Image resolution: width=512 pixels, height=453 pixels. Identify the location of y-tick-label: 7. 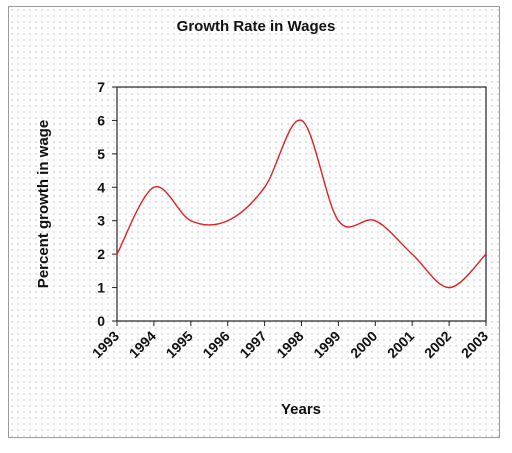
(101, 87).